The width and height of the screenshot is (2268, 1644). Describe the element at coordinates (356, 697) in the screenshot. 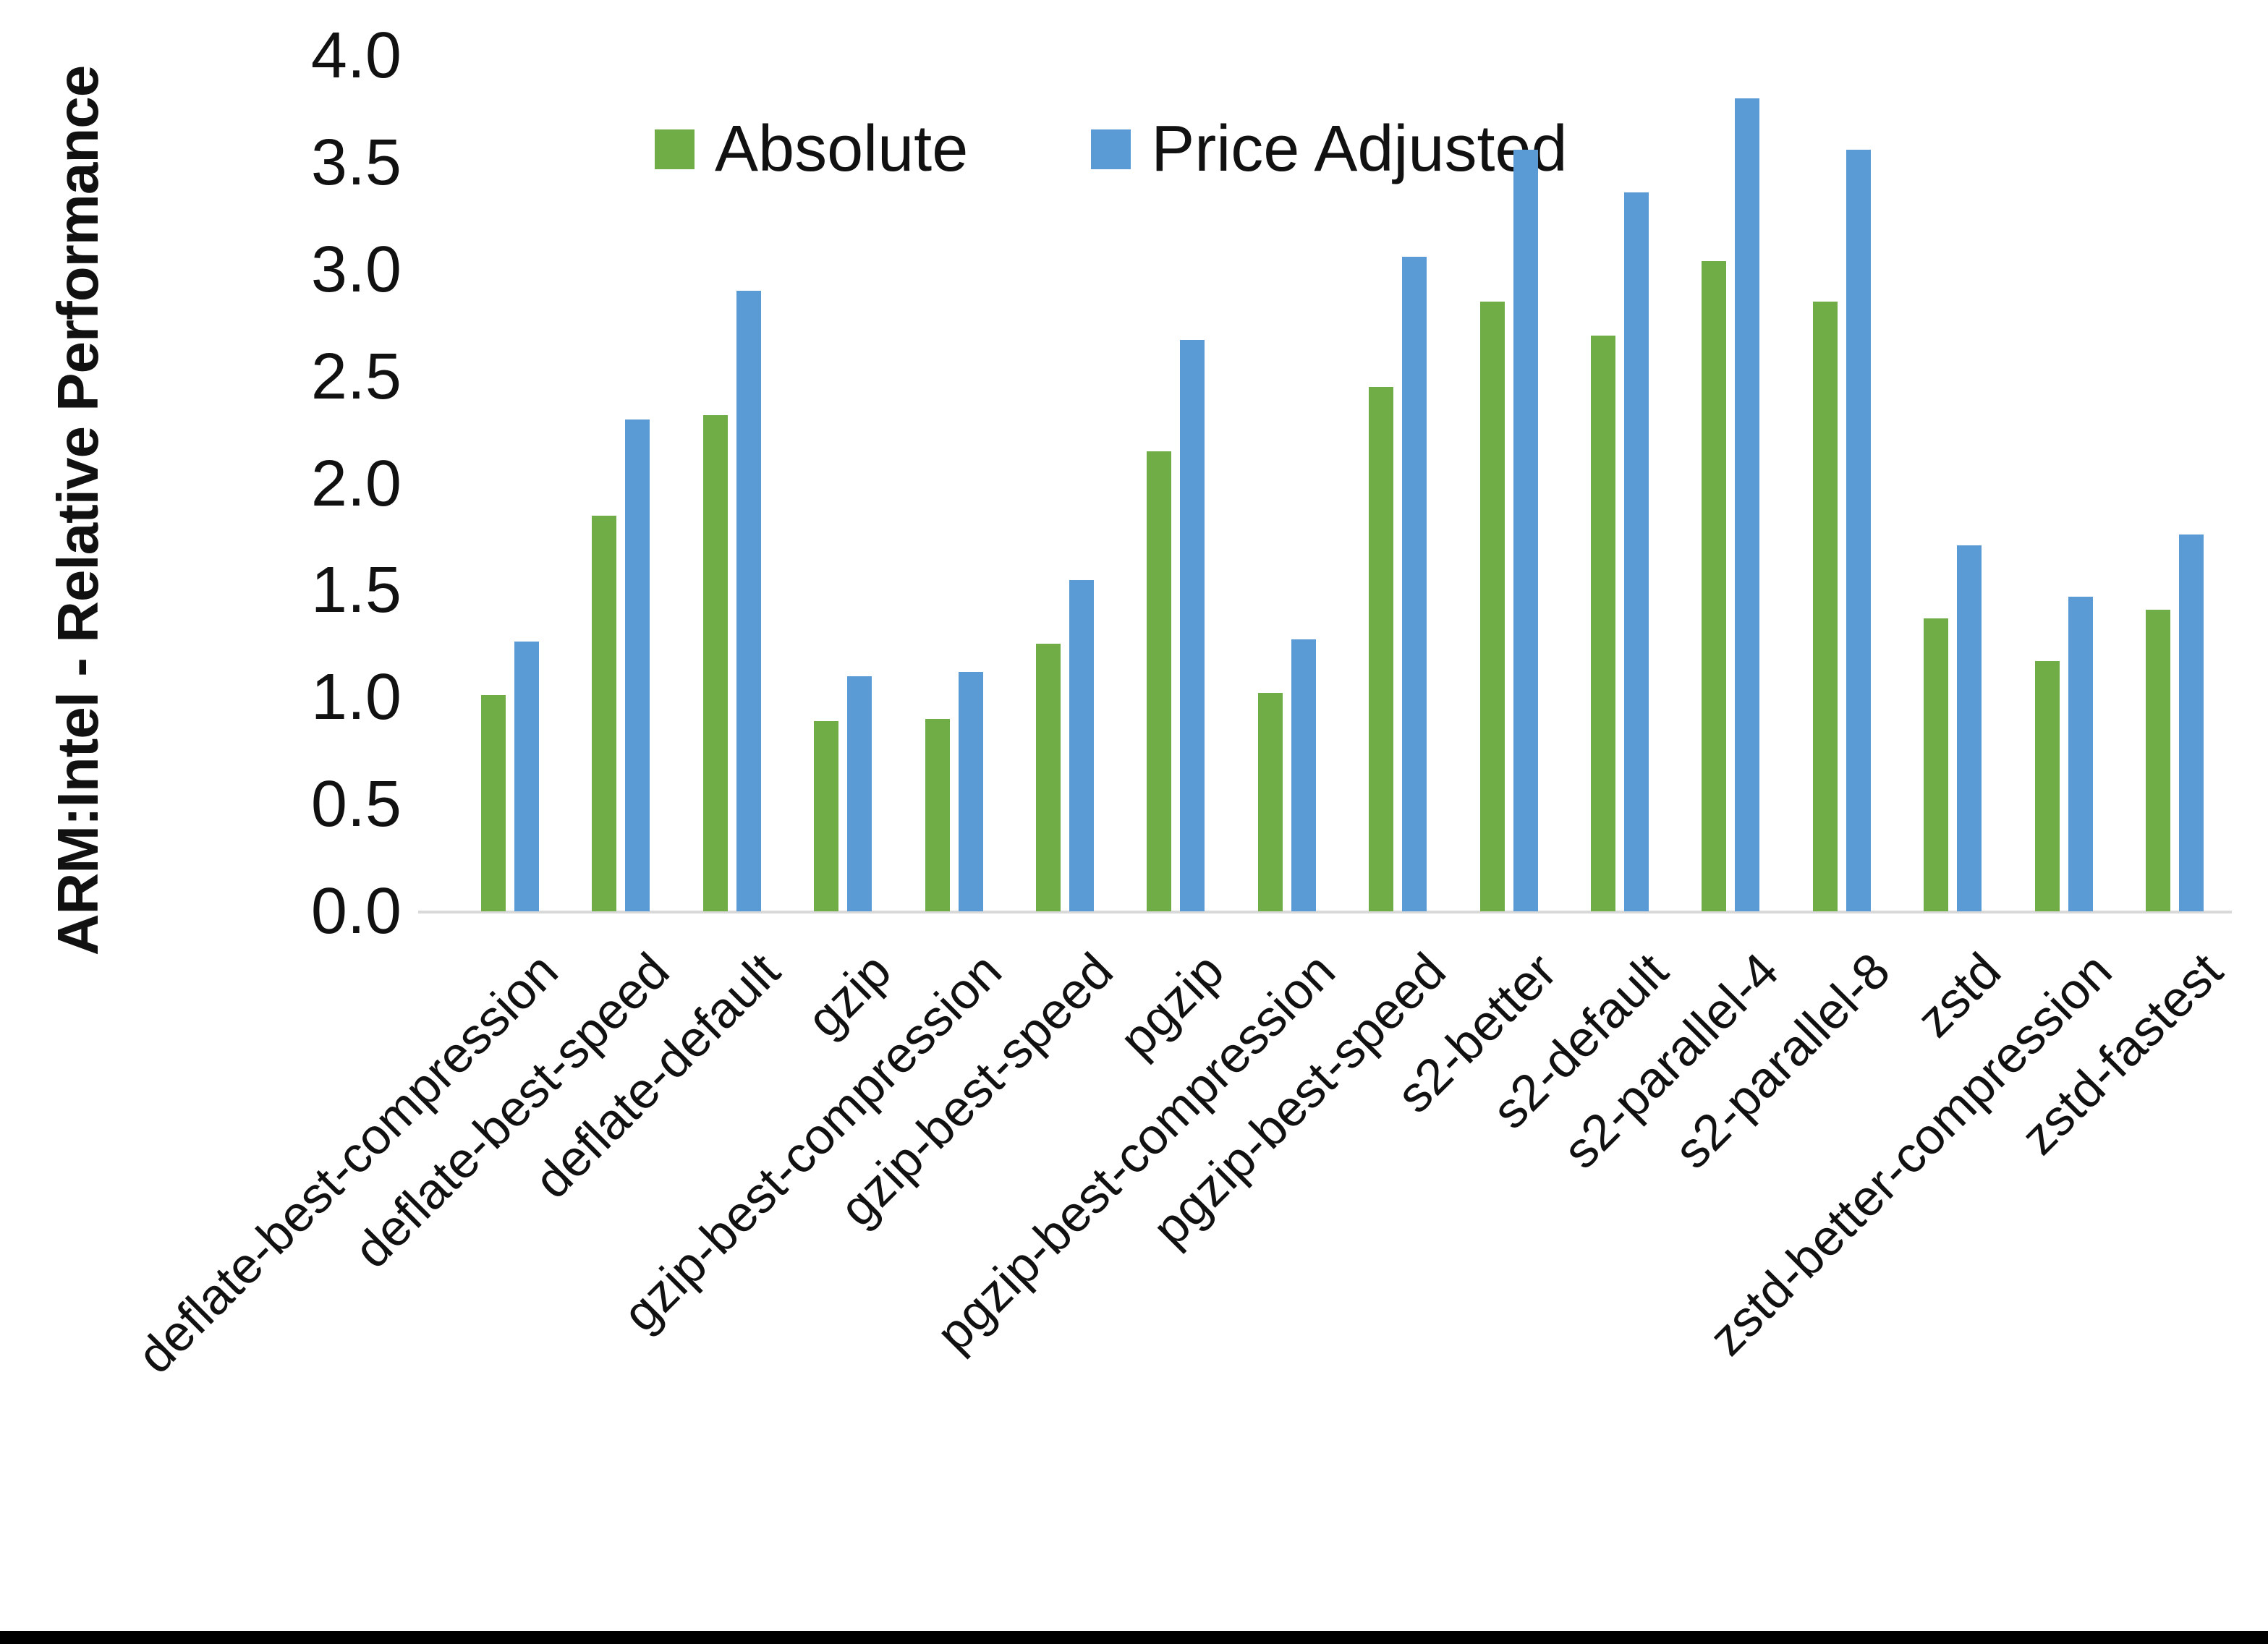

I see `y-tick-label: 1.0` at that location.